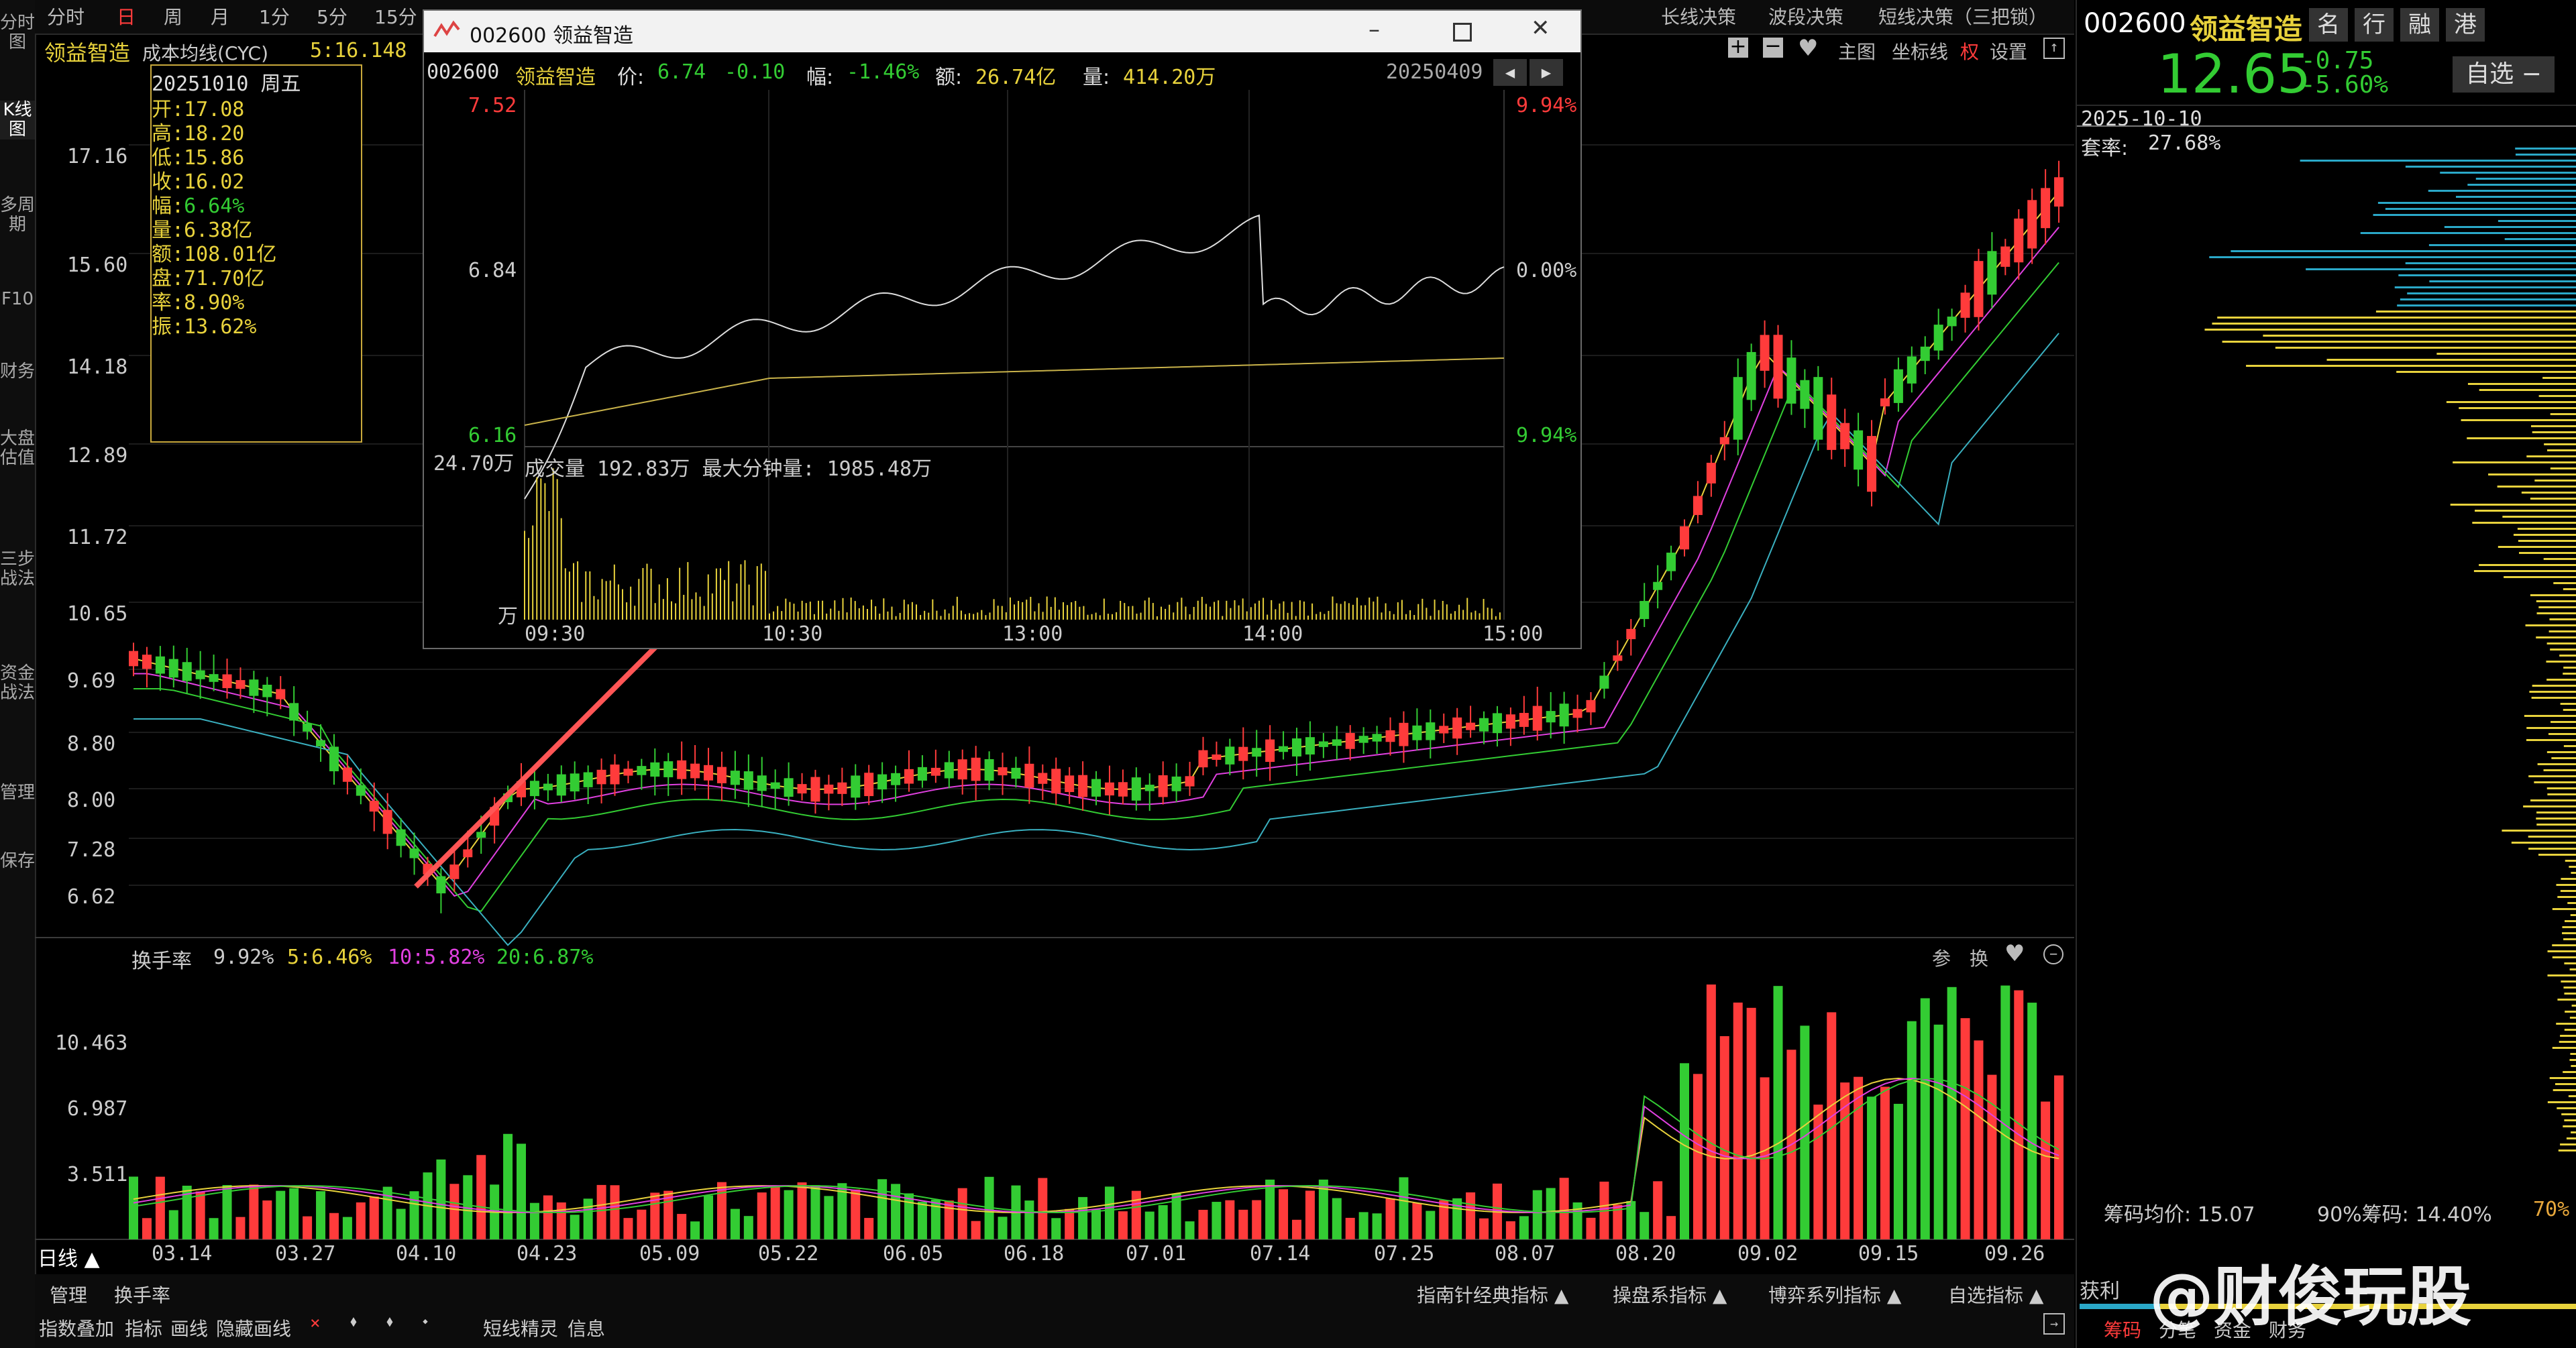 The height and width of the screenshot is (1348, 2576). Describe the element at coordinates (1670, 1295) in the screenshot. I see `indicator-tab-trading: 操盘系指标 ▲` at that location.